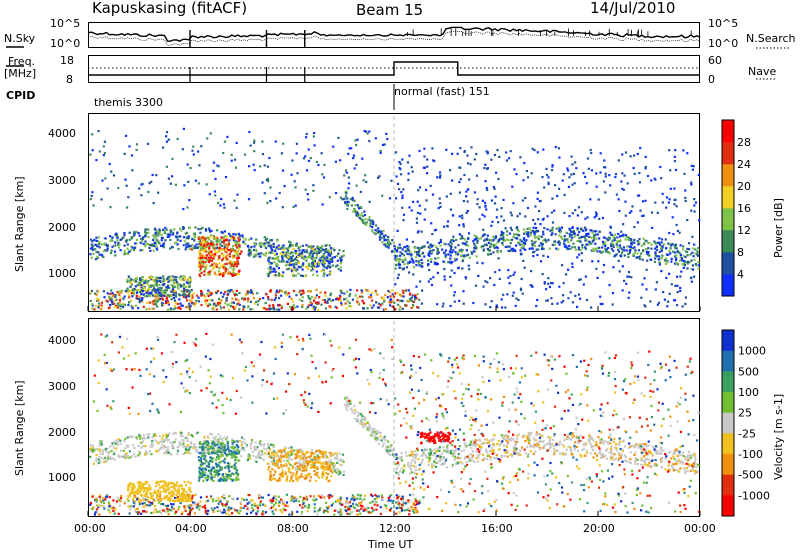 The height and width of the screenshot is (554, 800). Describe the element at coordinates (361, 292) in the screenshot. I see `power-cell-2014` at that location.